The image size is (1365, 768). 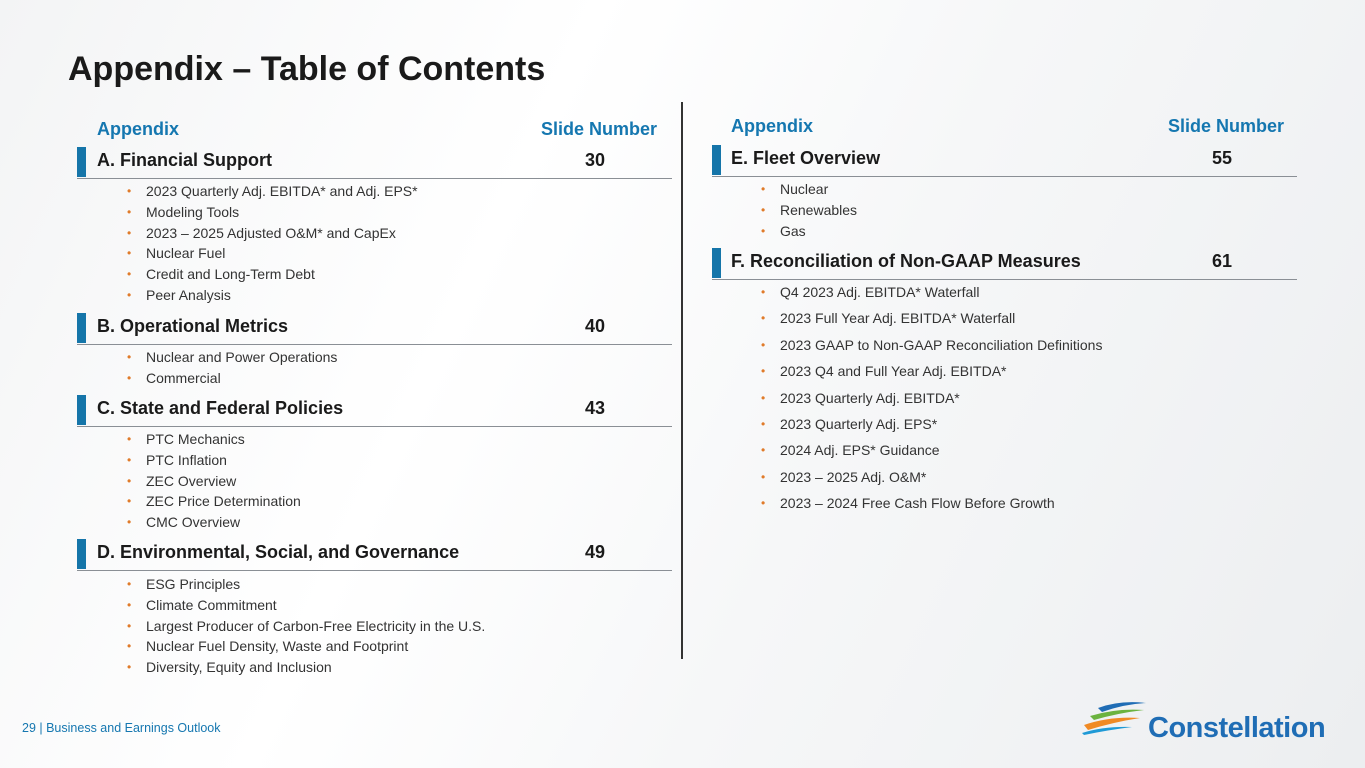 I want to click on slide-title: Appendix – Table of Contents, so click(x=307, y=69).